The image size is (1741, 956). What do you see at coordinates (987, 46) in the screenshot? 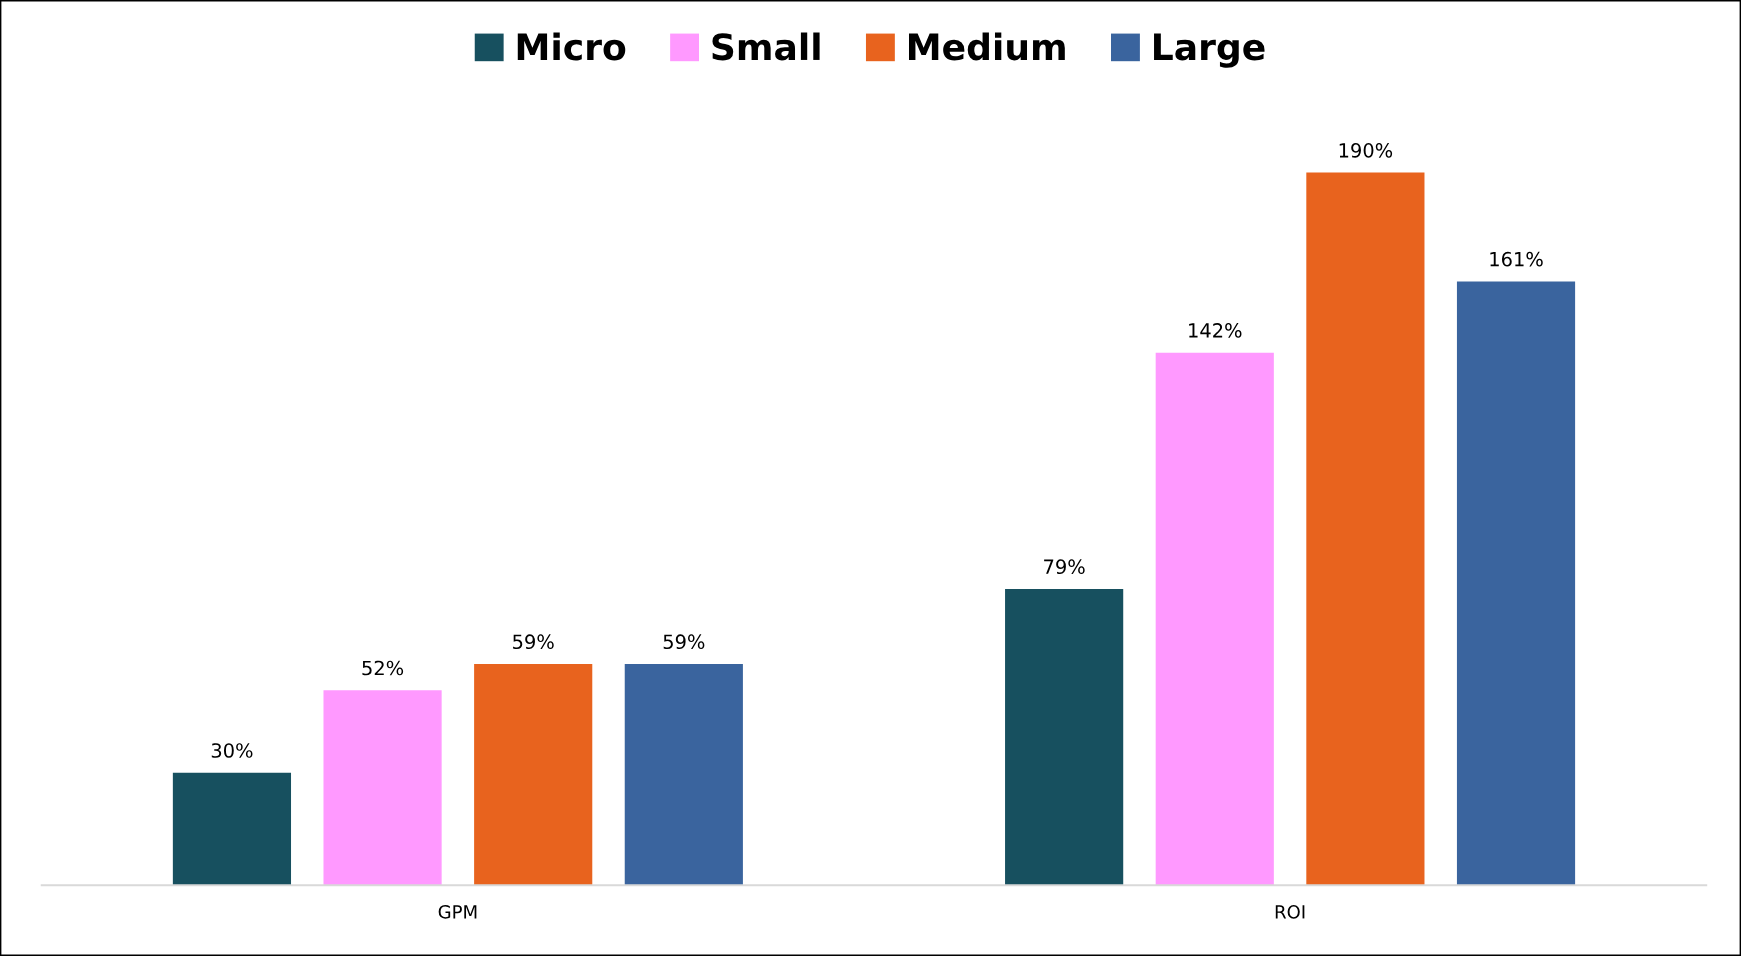
I see `legend-label: Medium` at bounding box center [987, 46].